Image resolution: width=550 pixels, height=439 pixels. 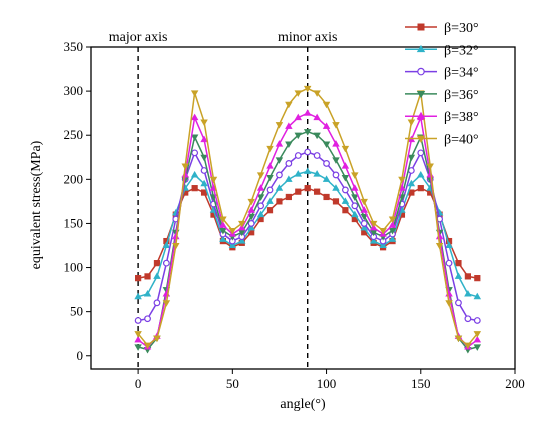 I want to click on y-tick-label: 200, so click(x=74, y=178).